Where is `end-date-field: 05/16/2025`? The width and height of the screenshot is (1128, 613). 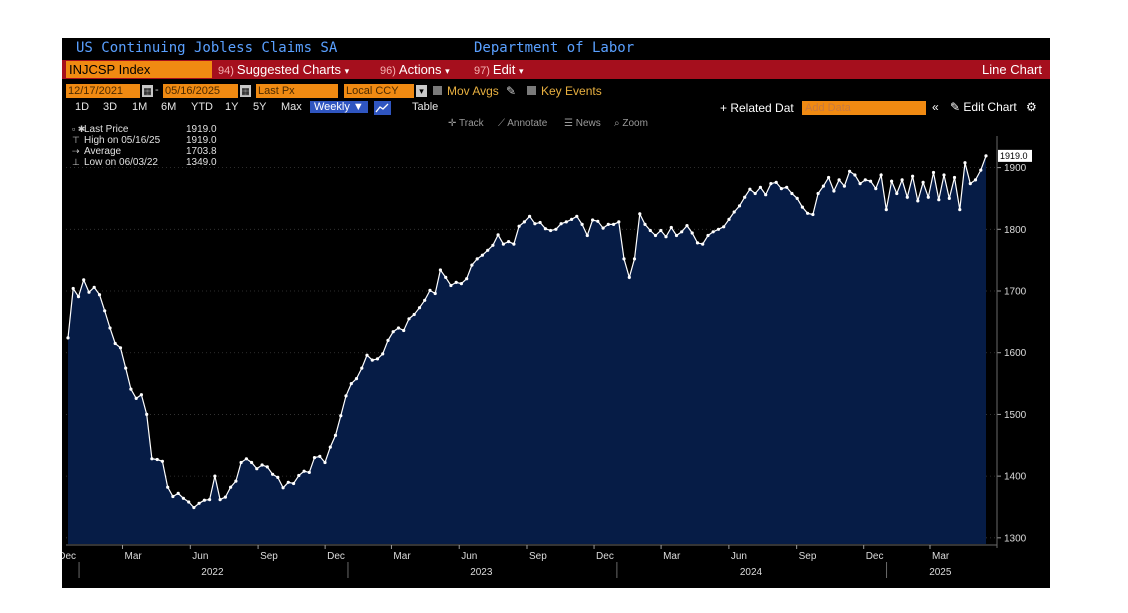
end-date-field: 05/16/2025 is located at coordinates (200, 91).